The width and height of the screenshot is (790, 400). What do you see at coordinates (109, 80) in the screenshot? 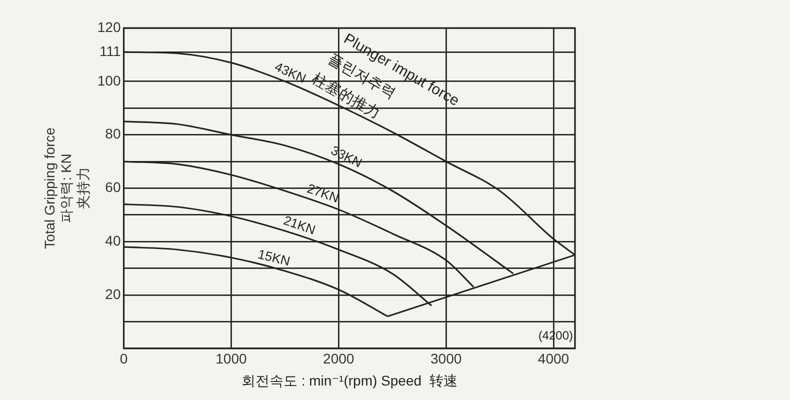
I see `y-tick-label: 100` at bounding box center [109, 80].